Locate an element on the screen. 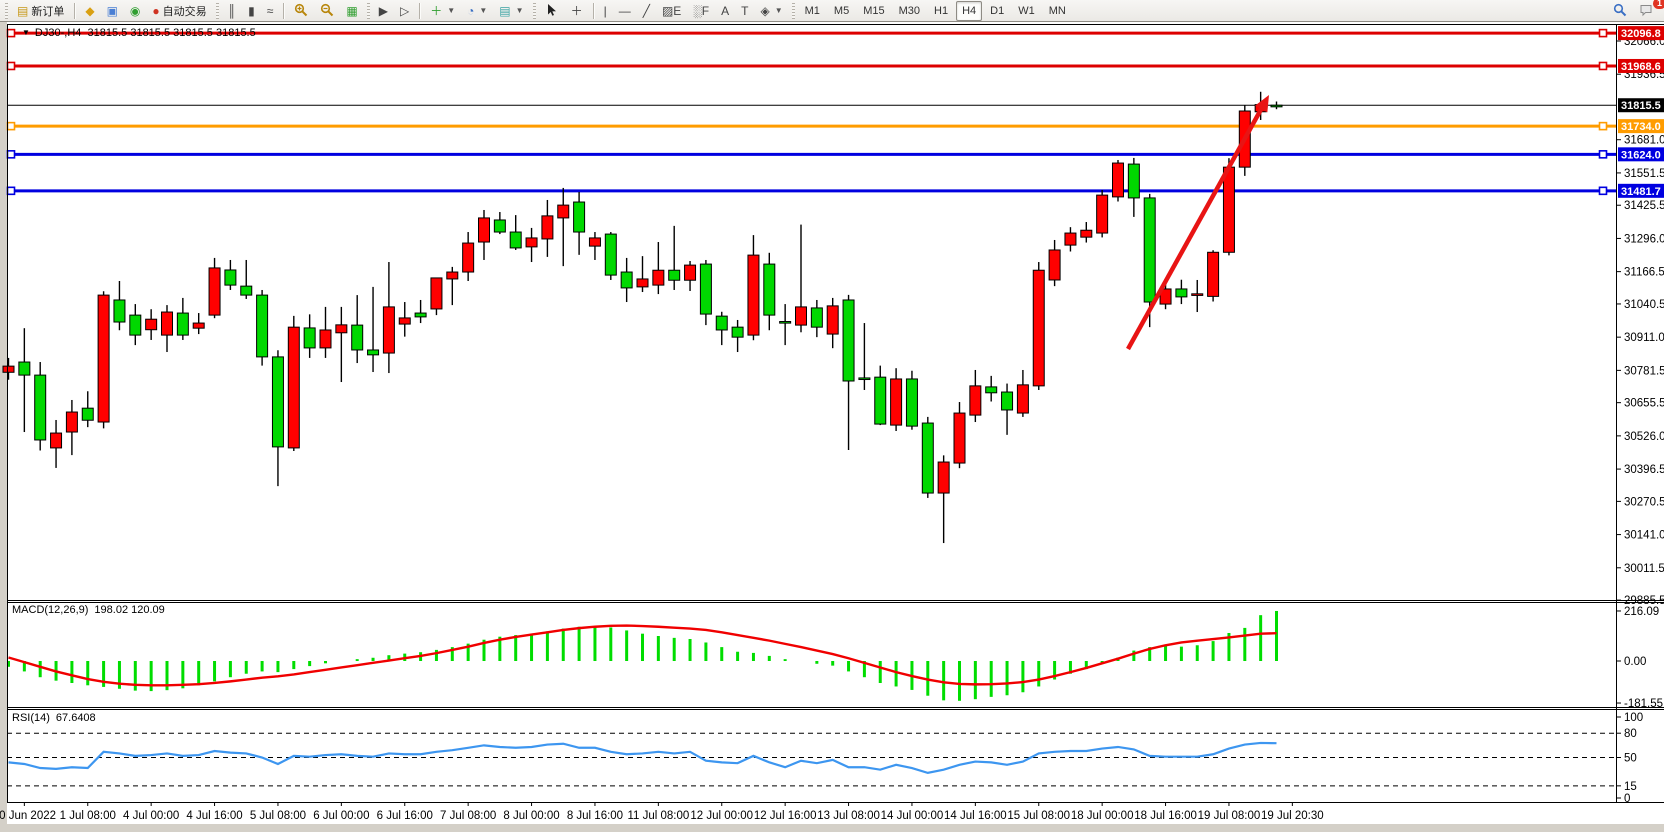 This screenshot has height=832, width=1664. crosshair-button: ＋ is located at coordinates (577, 11).